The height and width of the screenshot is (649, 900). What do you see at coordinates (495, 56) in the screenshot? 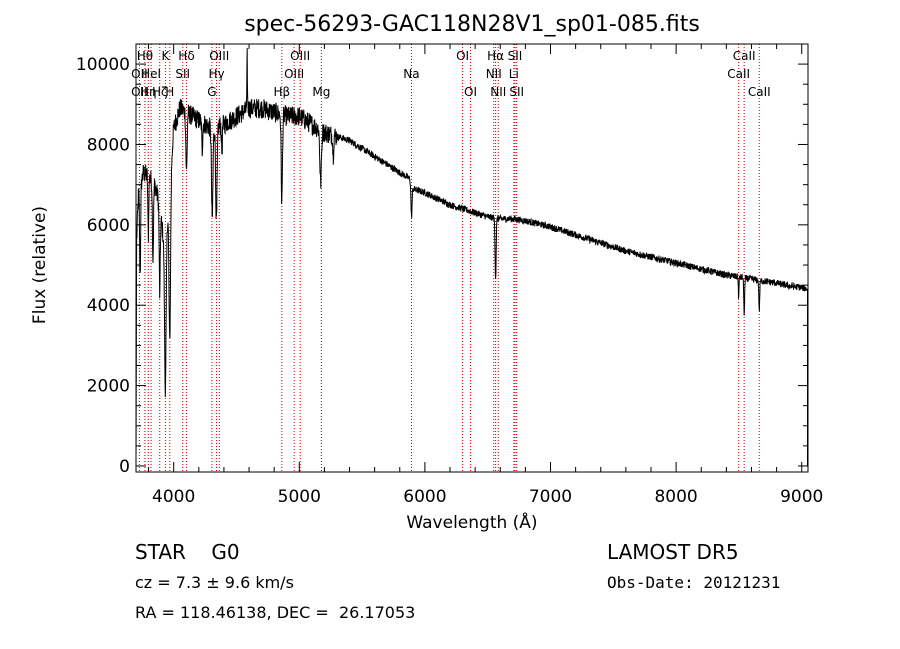
I see `line-marker-label: Hα` at bounding box center [495, 56].